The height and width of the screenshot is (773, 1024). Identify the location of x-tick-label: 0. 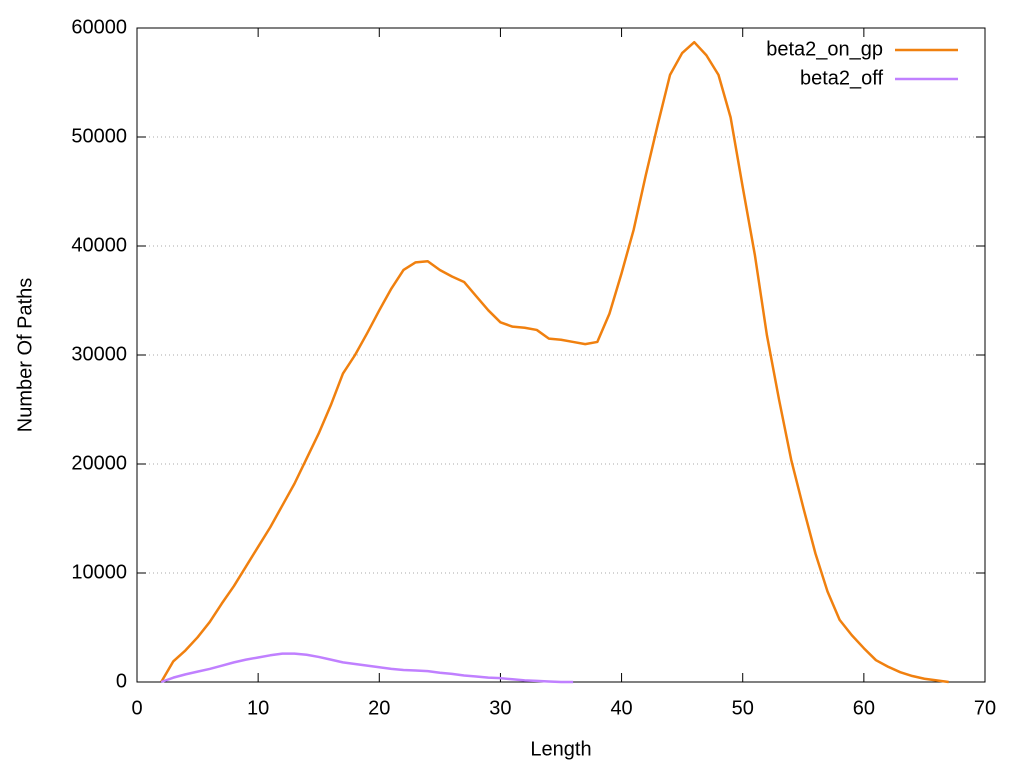
(136, 708).